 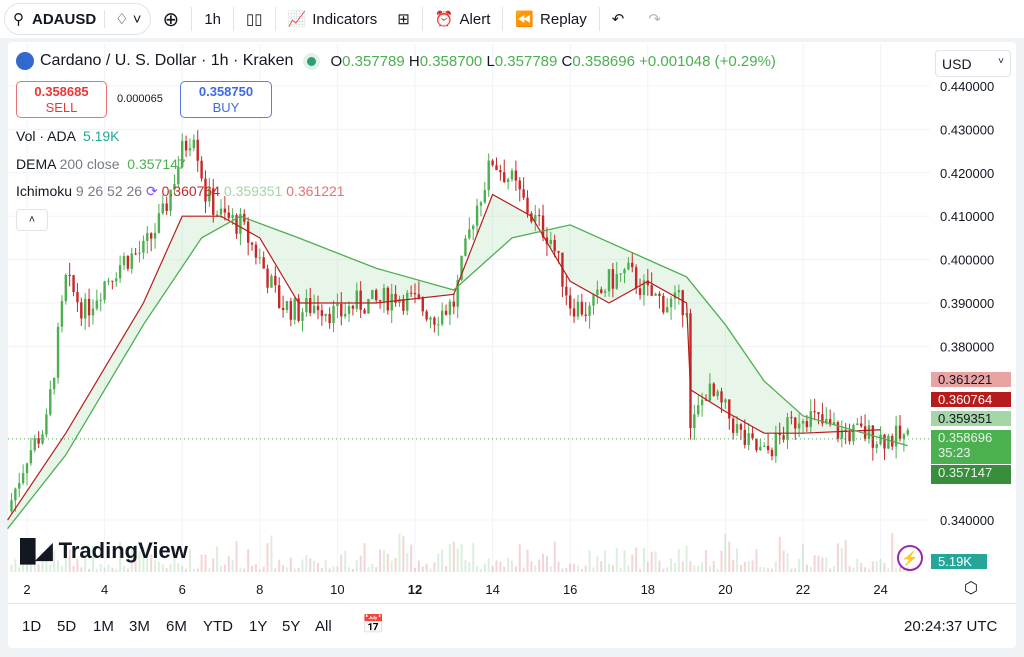 What do you see at coordinates (218, 626) in the screenshot?
I see `range-ytd: YTD` at bounding box center [218, 626].